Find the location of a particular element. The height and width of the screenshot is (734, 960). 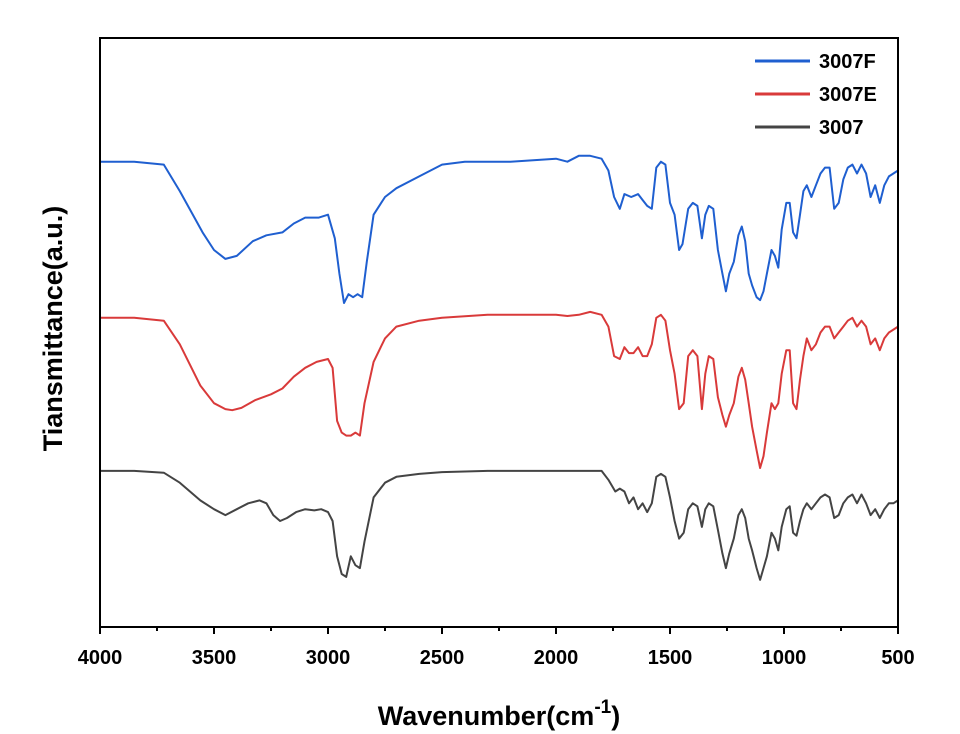

legend: 3007F 3007E 3007 is located at coordinates (816, 95).